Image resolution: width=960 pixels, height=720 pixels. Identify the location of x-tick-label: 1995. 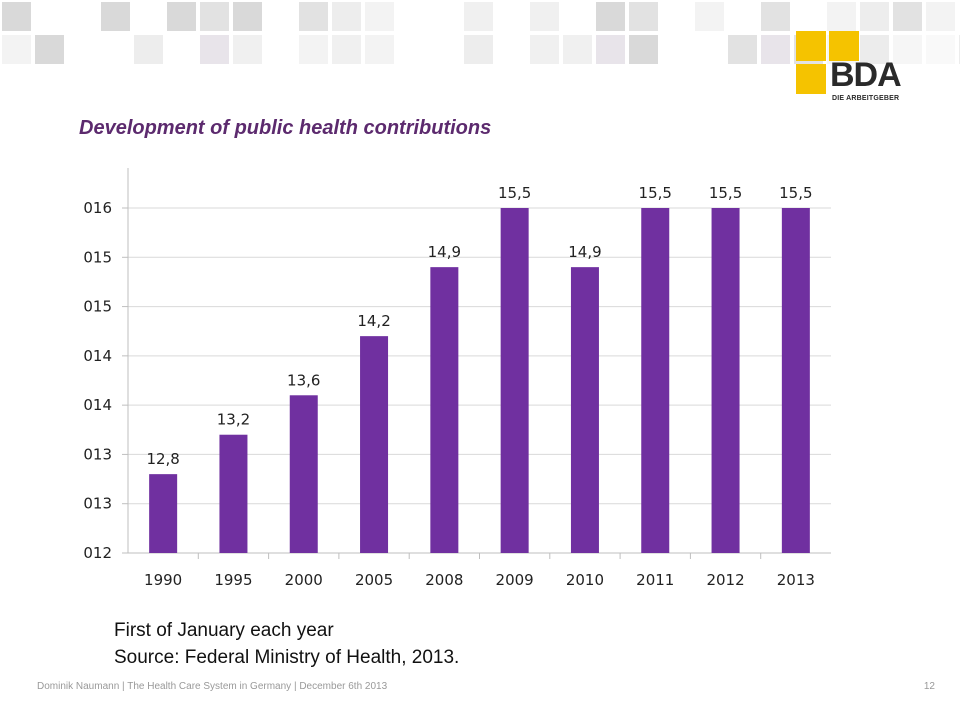
(233, 580).